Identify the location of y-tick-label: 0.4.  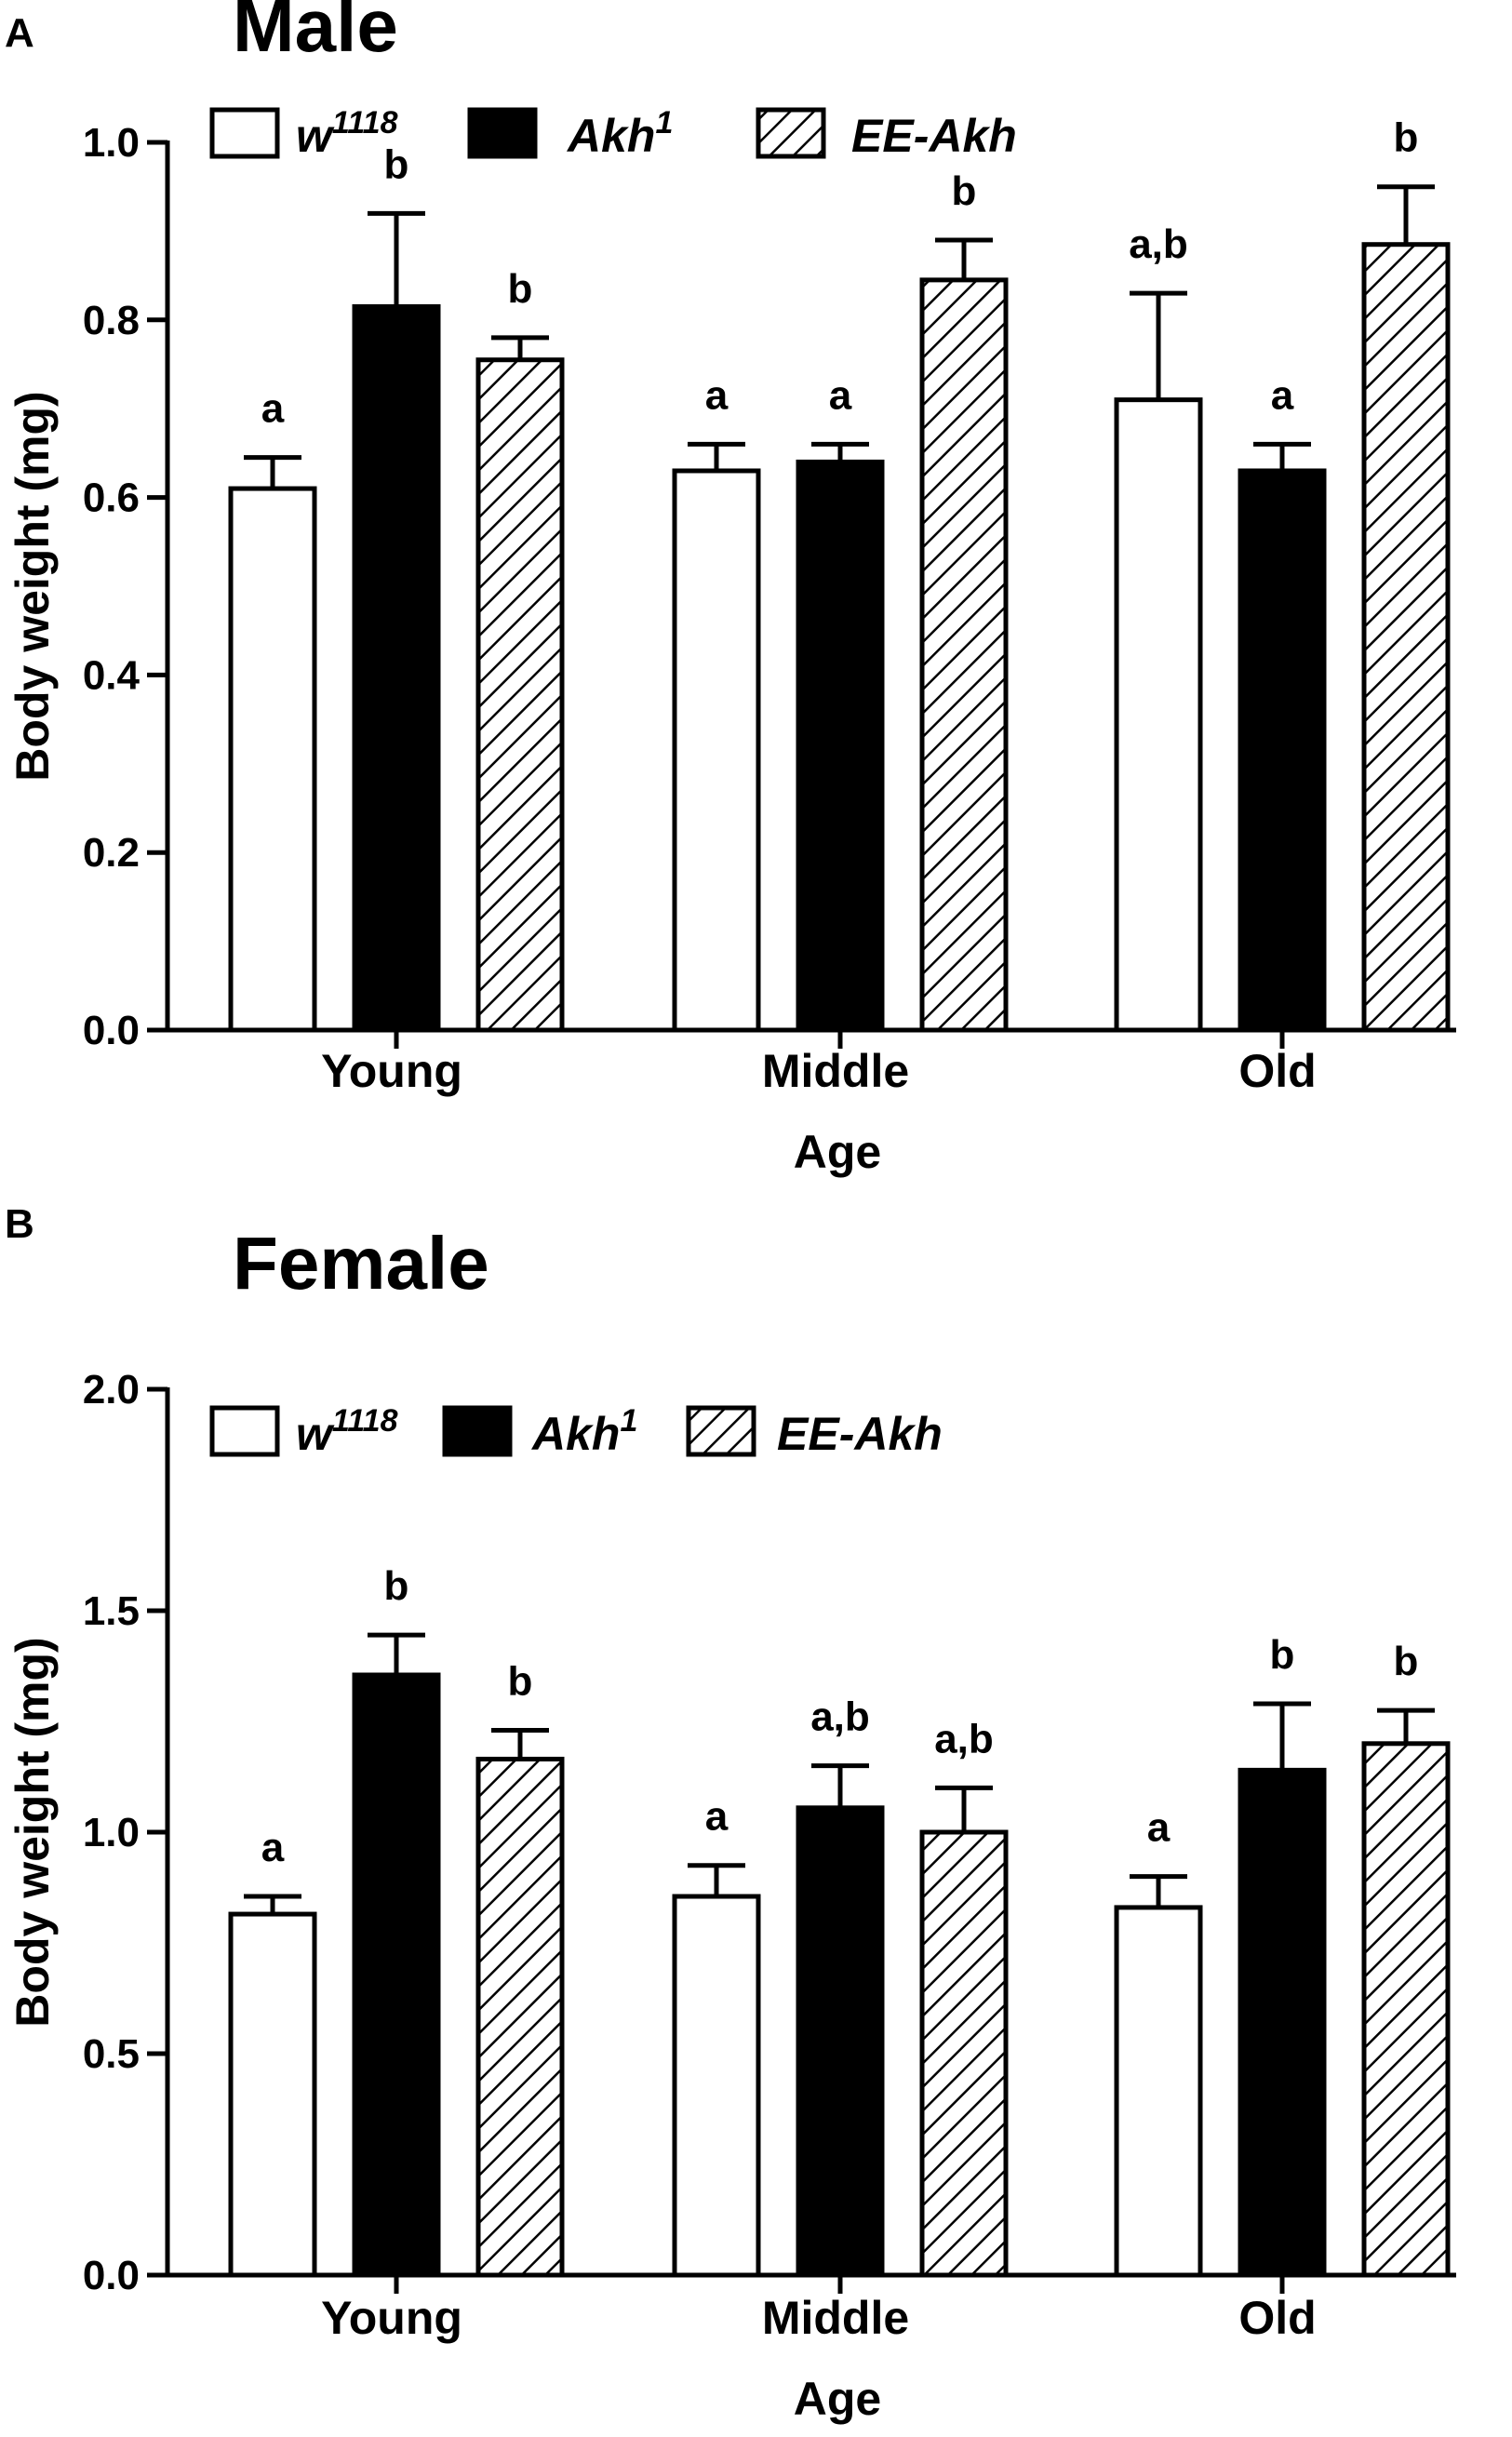
(111, 675).